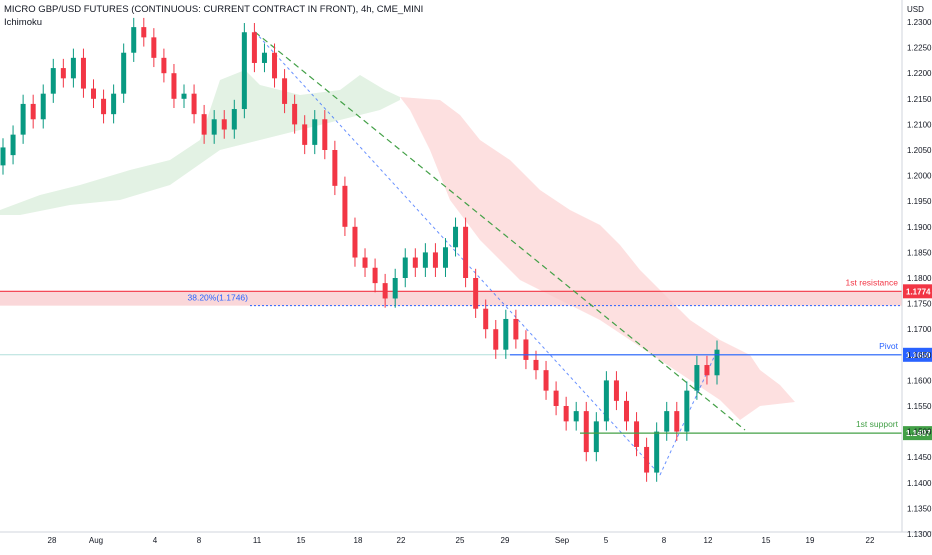 Image resolution: width=932 pixels, height=555 pixels. What do you see at coordinates (155, 540) in the screenshot?
I see `x-tick-label: 4` at bounding box center [155, 540].